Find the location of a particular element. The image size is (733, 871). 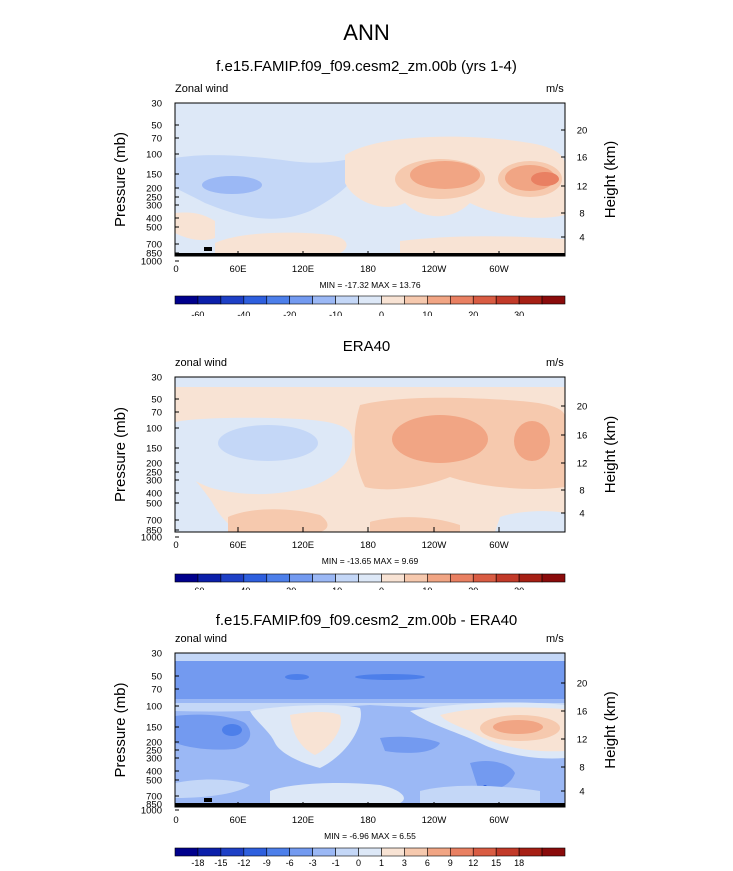

panel-2-y2-tick-label: 4 is located at coordinates (581, 514).